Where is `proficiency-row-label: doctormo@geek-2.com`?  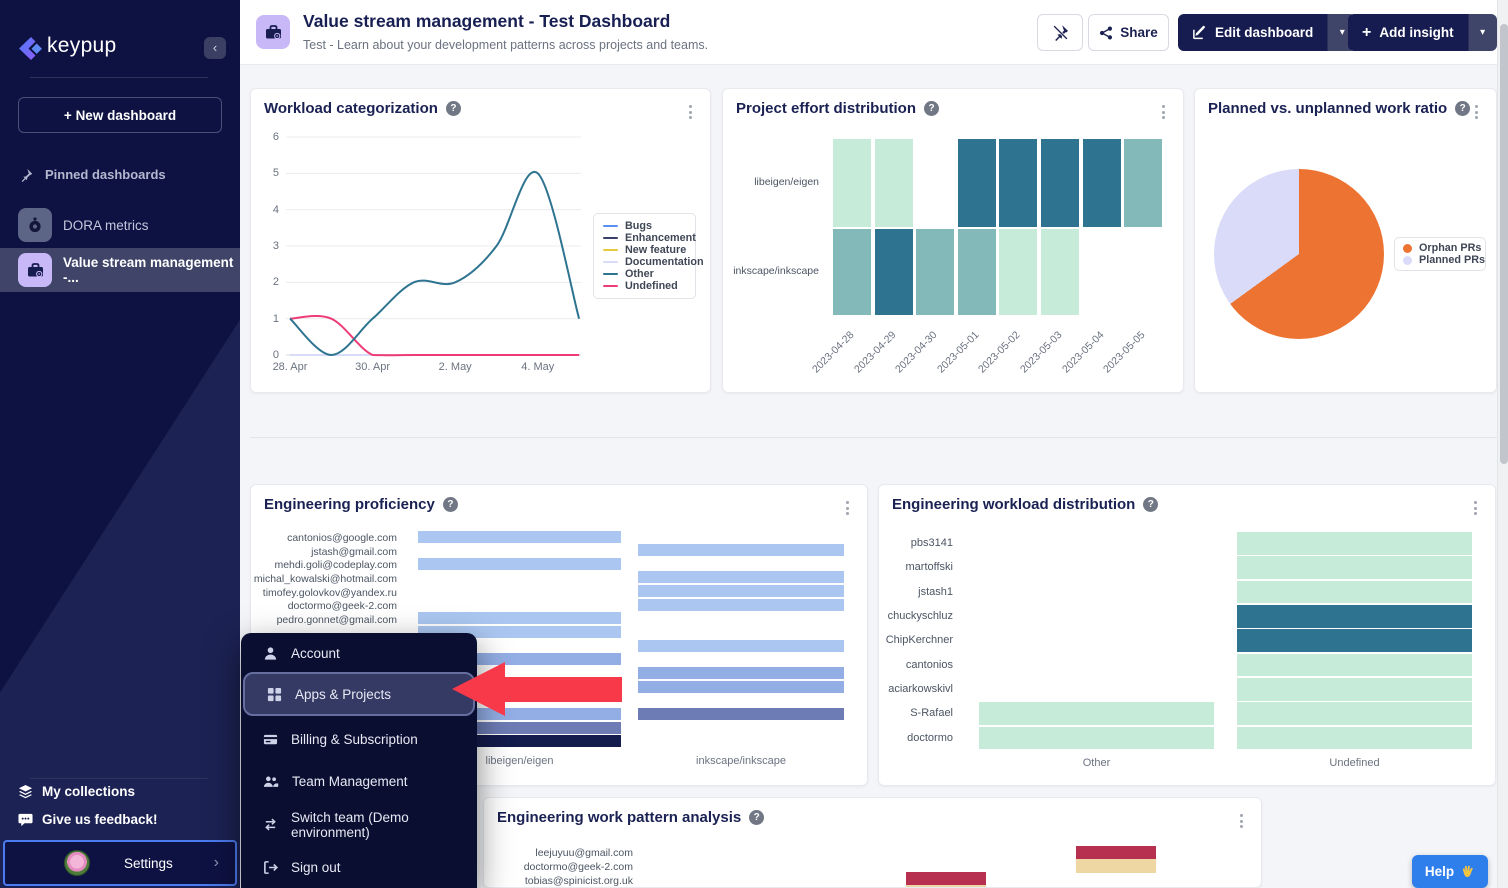
proficiency-row-label: doctormo@geek-2.com is located at coordinates (342, 606).